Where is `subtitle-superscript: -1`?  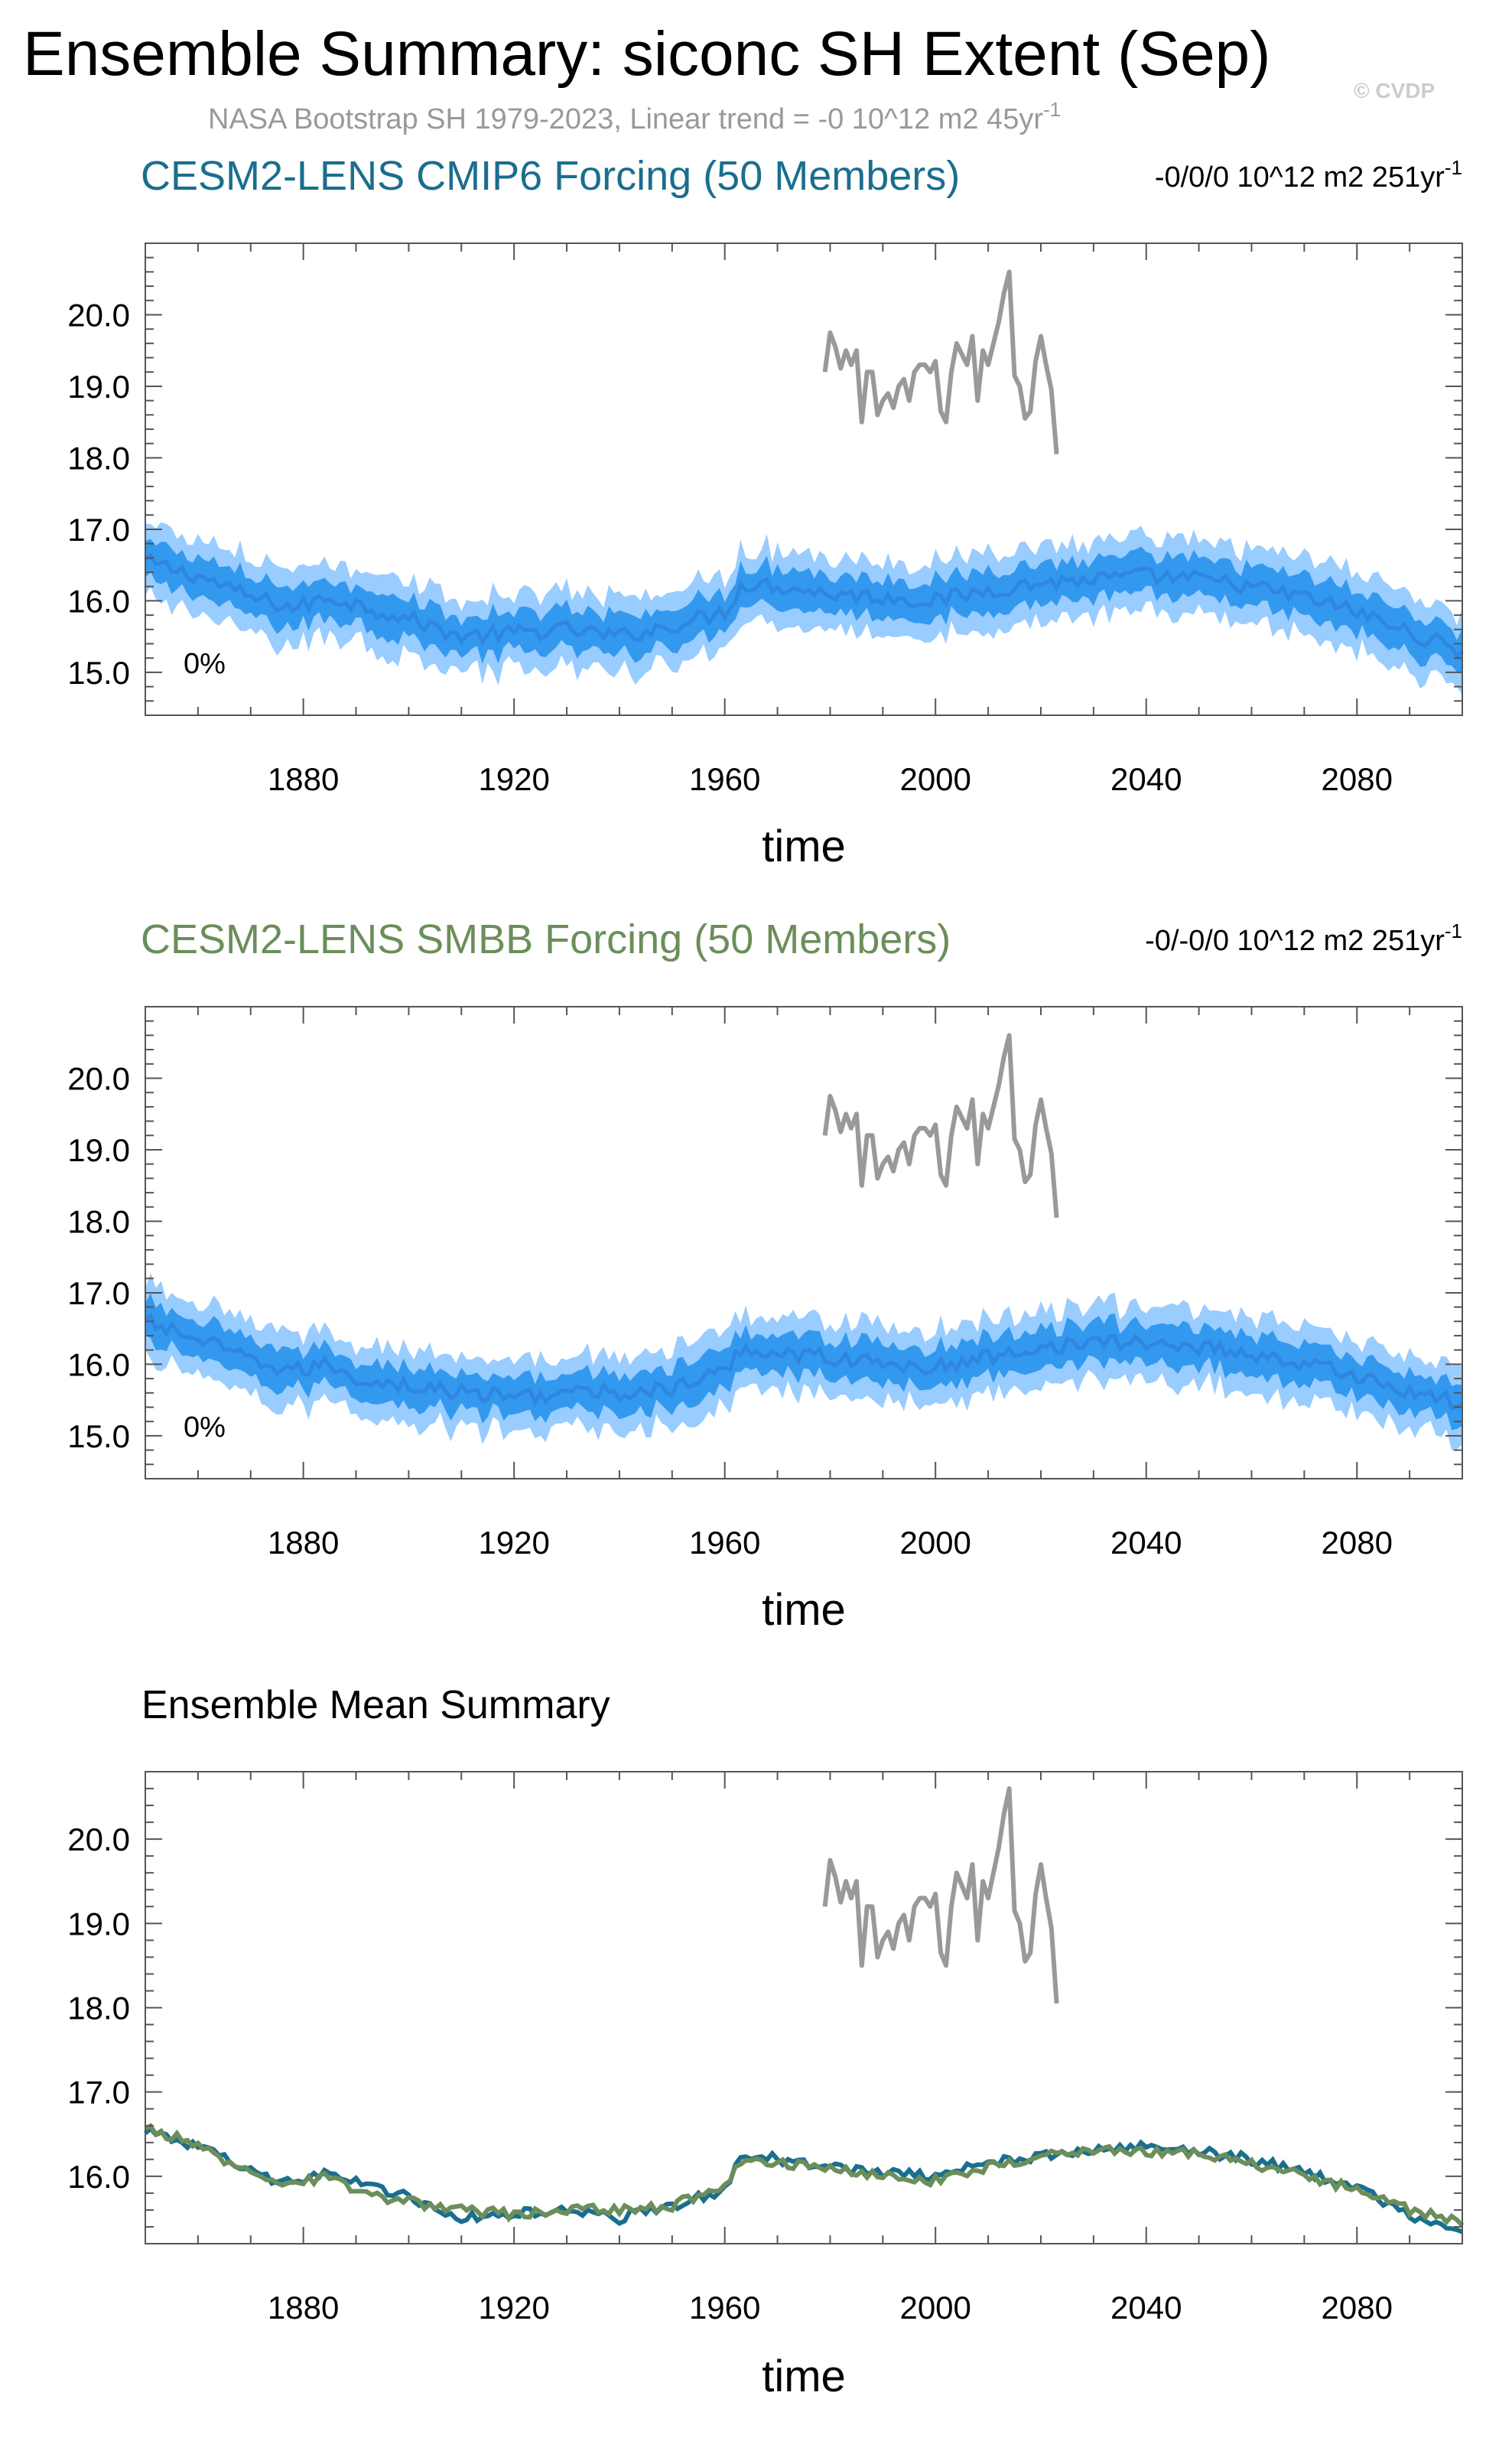 subtitle-superscript: -1 is located at coordinates (1052, 109).